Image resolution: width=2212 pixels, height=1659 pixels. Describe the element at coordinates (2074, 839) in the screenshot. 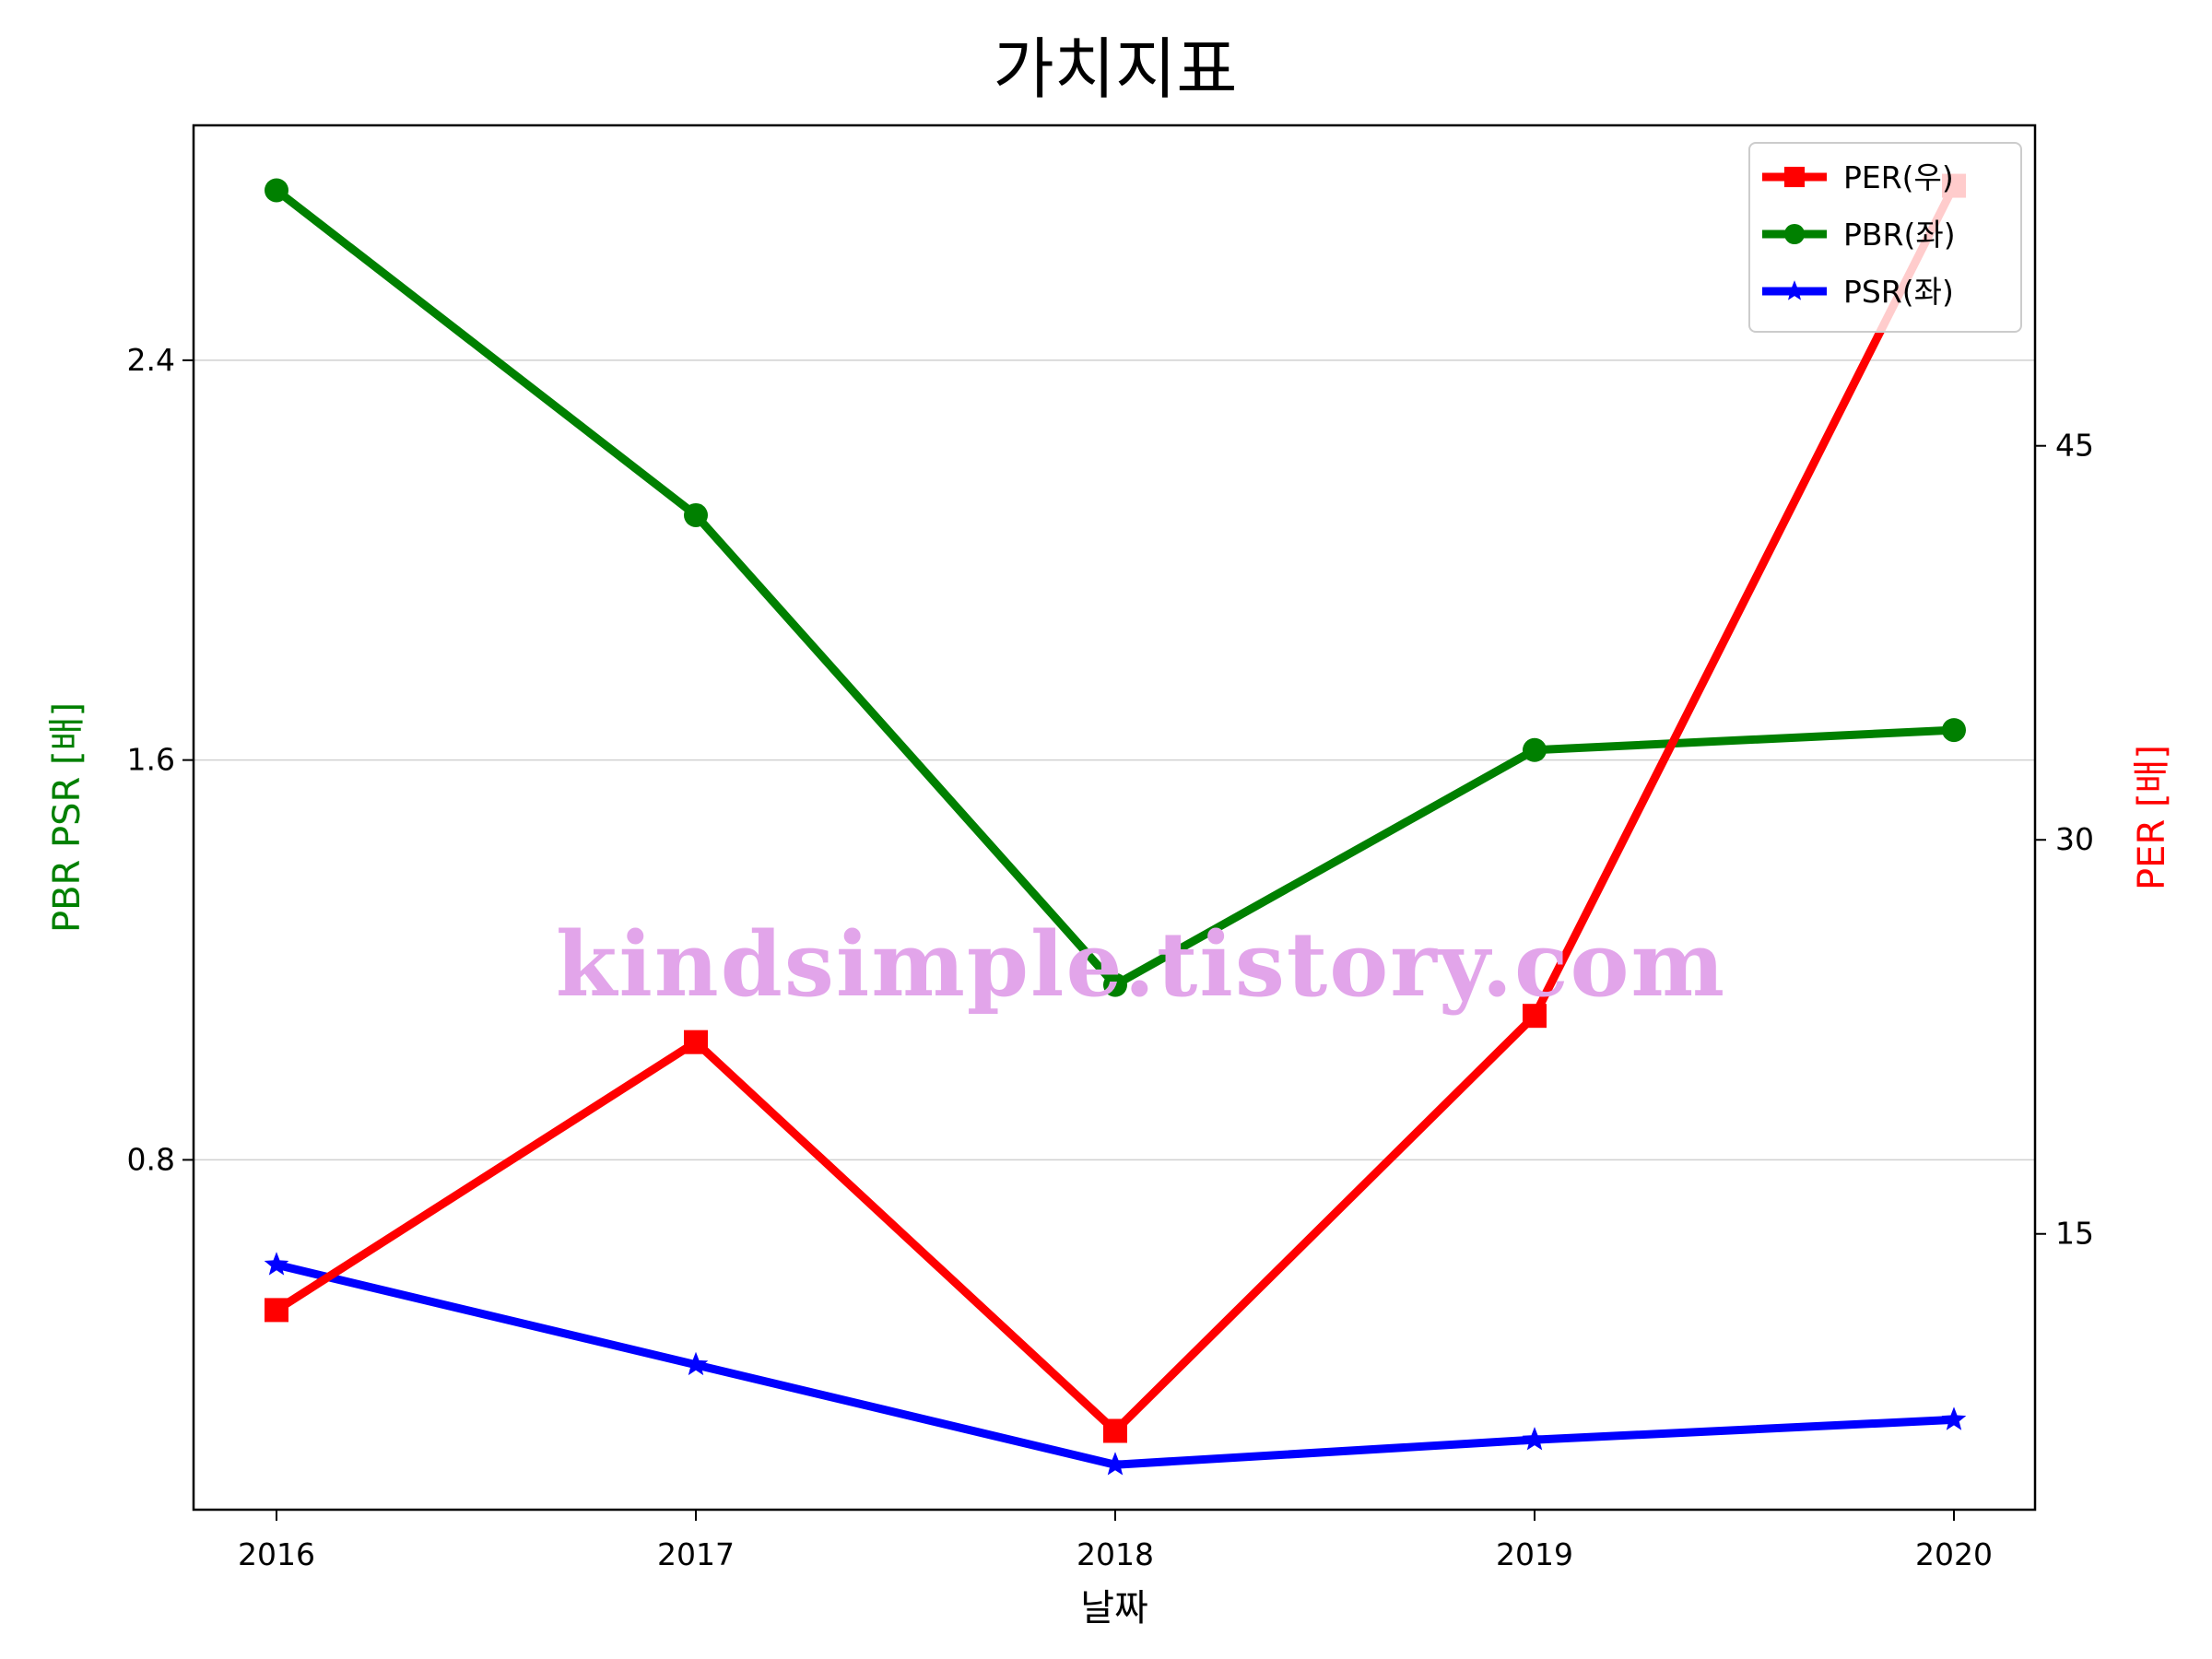

I see `right-y-tick-label: 30` at that location.